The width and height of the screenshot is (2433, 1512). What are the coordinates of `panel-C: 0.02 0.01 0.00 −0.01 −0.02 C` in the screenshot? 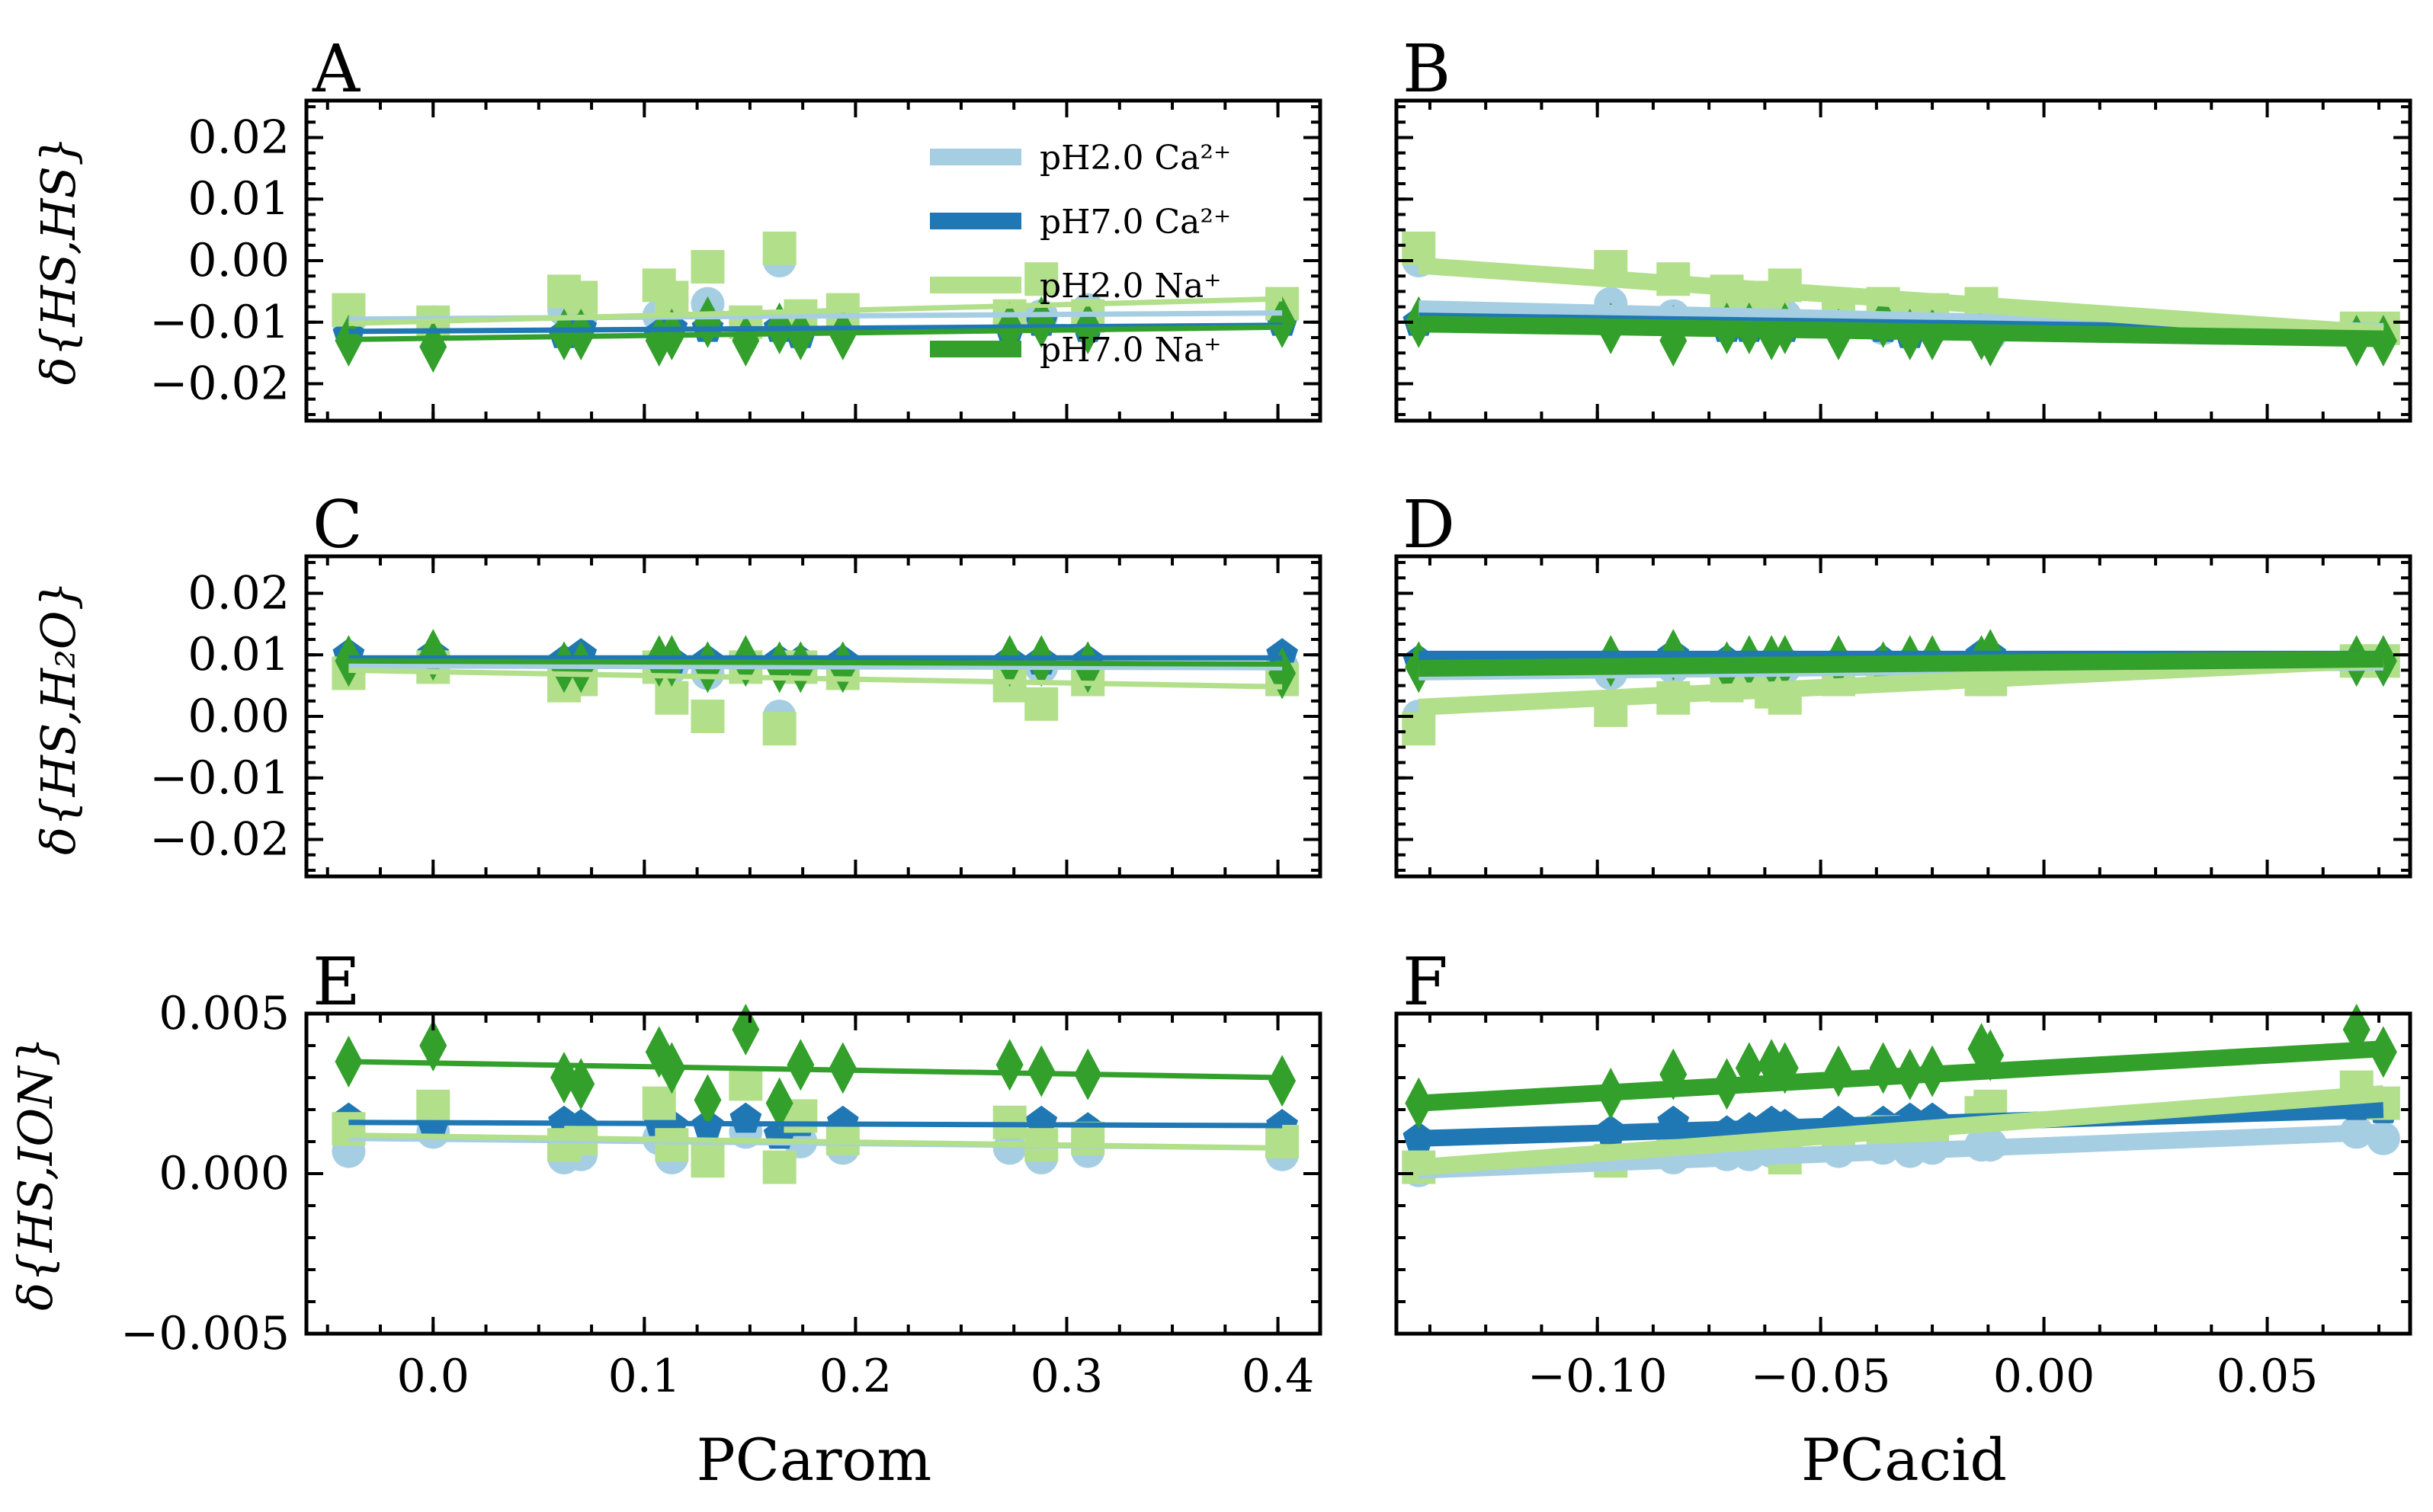 It's located at (735, 683).